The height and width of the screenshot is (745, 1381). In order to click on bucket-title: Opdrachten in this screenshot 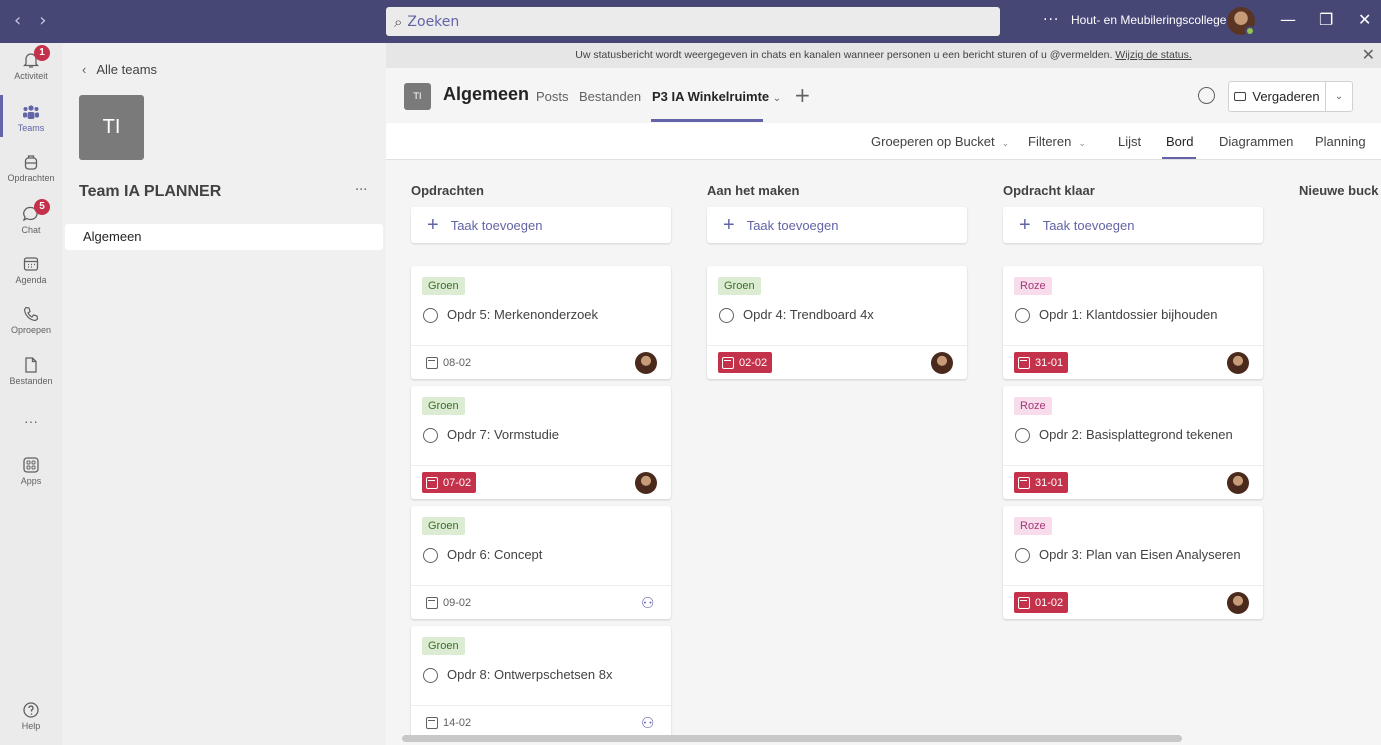, I will do `click(447, 190)`.